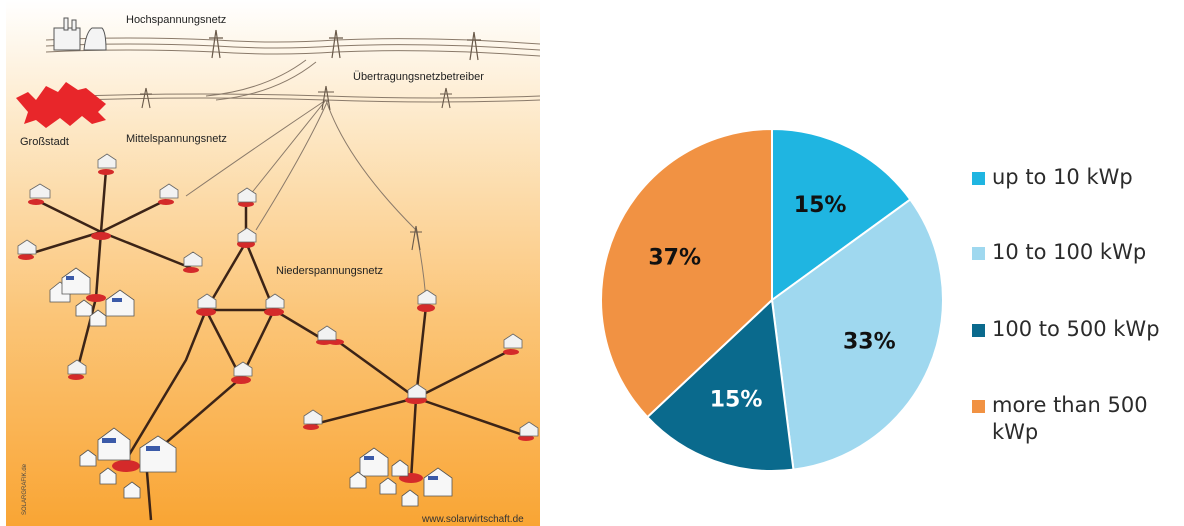  I want to click on power-plant-icon, so click(80, 34).